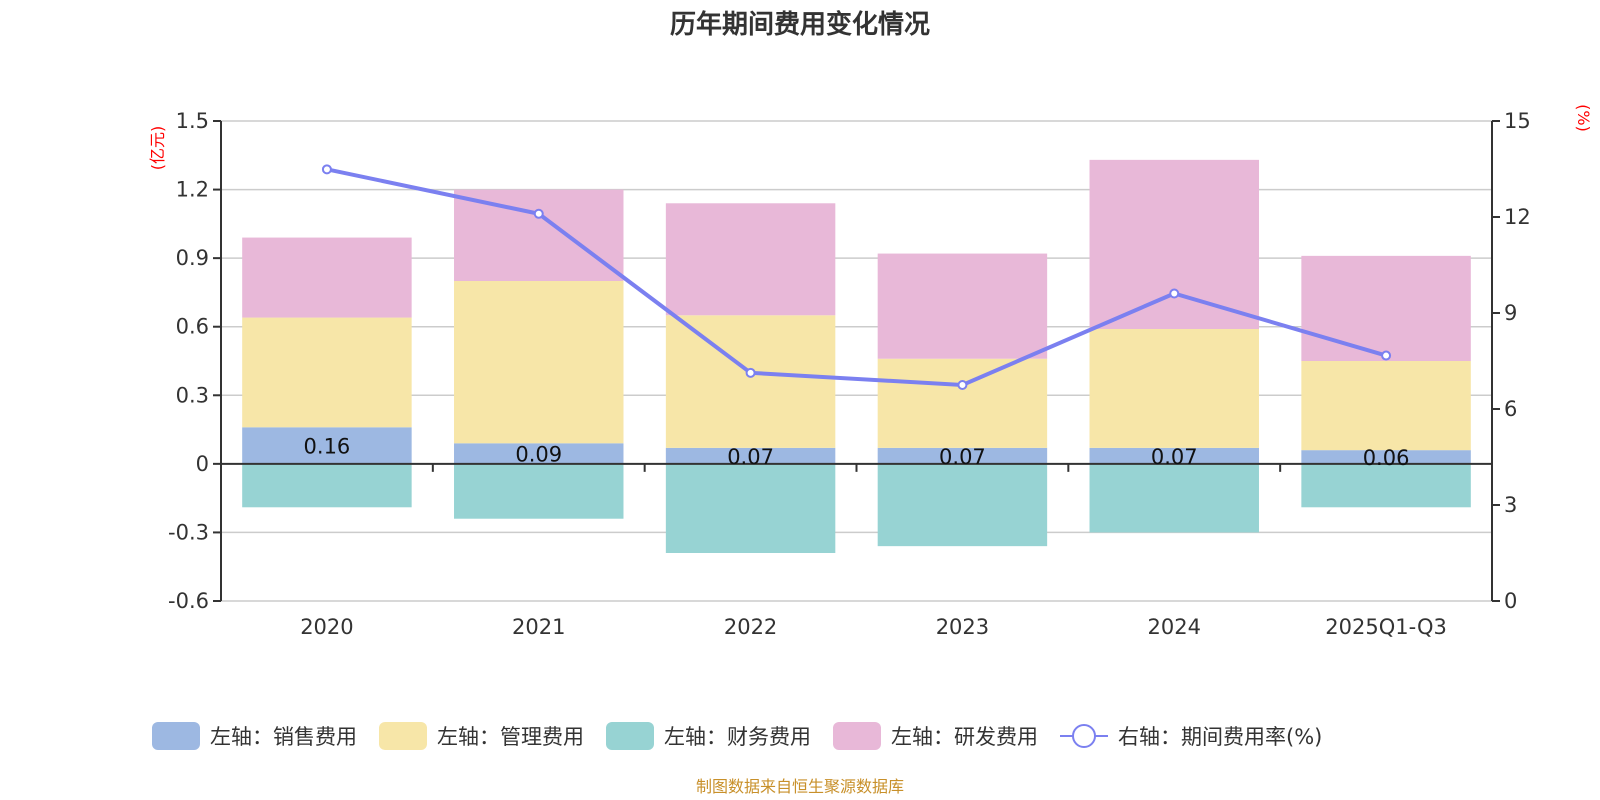 Image resolution: width=1600 pixels, height=800 pixels. I want to click on legend-circle-icon, so click(1084, 736).